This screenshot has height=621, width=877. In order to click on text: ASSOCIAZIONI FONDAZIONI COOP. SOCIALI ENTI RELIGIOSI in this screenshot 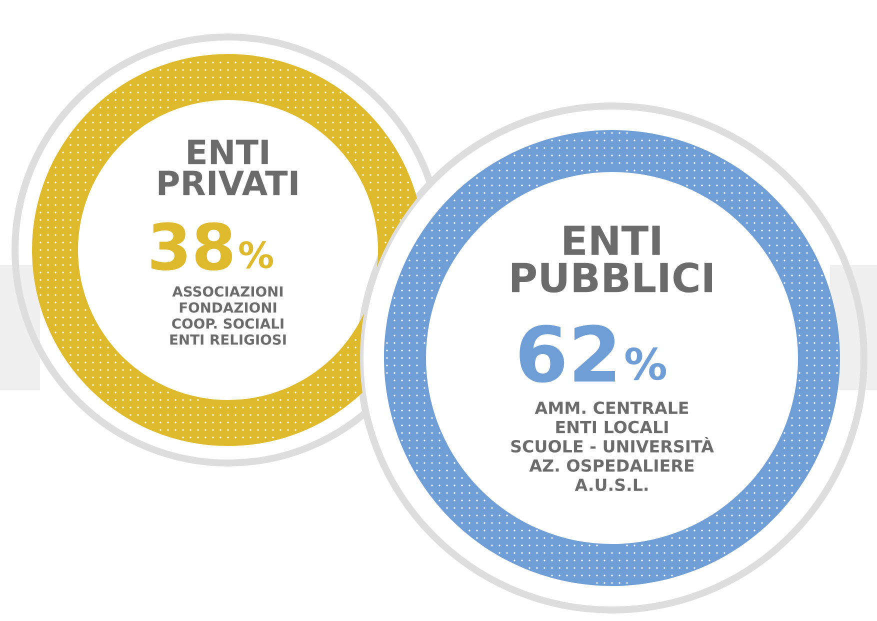, I will do `click(228, 315)`.